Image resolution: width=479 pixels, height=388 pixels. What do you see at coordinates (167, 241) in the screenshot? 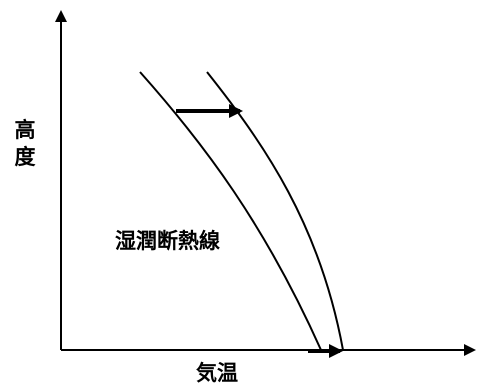
I see `curve-label: 湿潤断熱線` at bounding box center [167, 241].